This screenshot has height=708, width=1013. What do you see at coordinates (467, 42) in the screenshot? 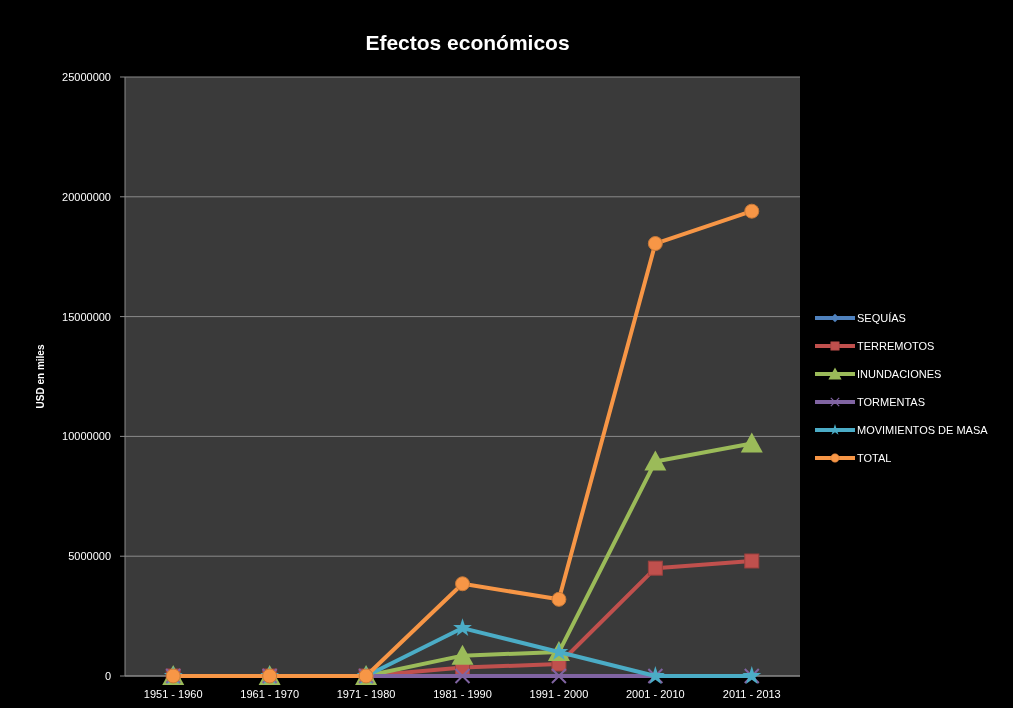
I see `chart-title: Efectos económicos` at bounding box center [467, 42].